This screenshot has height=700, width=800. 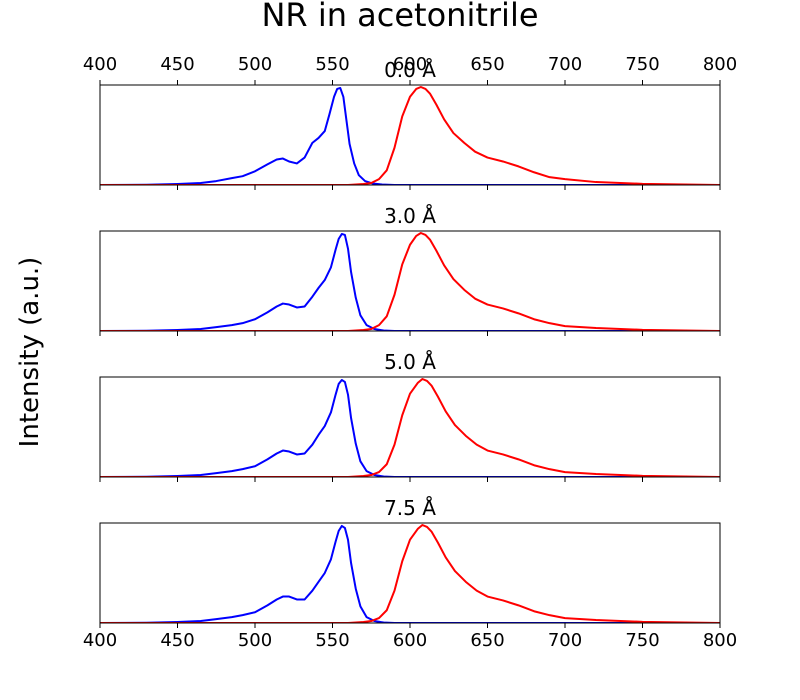 I want to click on x-tick-label: 750, so click(x=642, y=640).